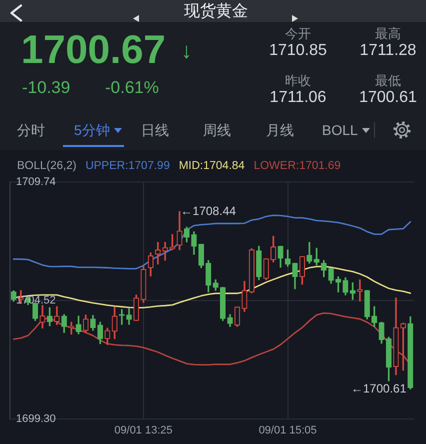 The image size is (426, 444). Describe the element at coordinates (298, 80) in the screenshot. I see `text: 昨收` at that location.